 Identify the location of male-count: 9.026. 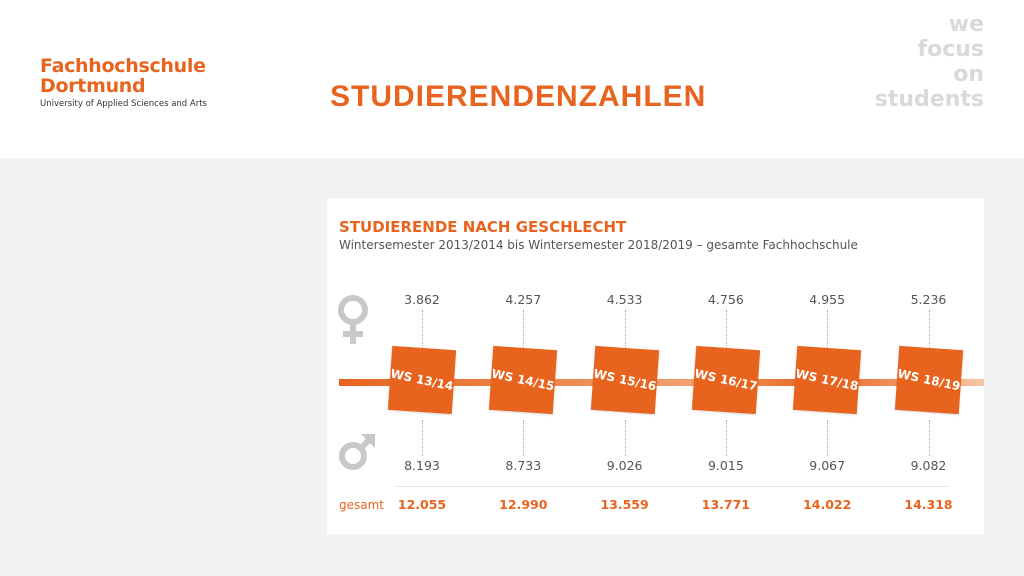
(624, 465).